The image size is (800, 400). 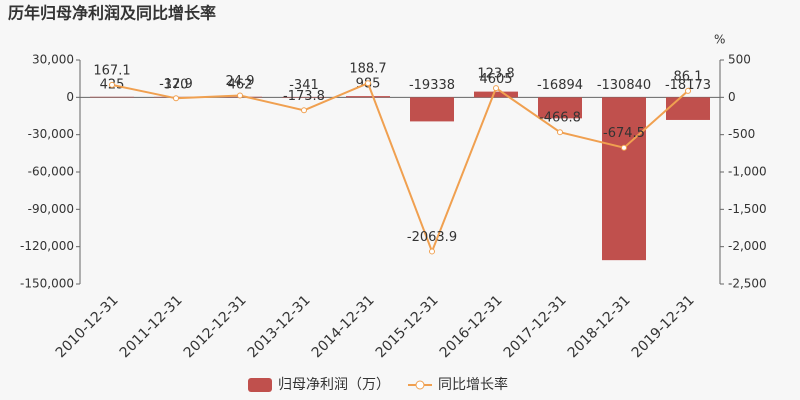 What do you see at coordinates (432, 85) in the screenshot?
I see `bar-value-label: -19338` at bounding box center [432, 85].